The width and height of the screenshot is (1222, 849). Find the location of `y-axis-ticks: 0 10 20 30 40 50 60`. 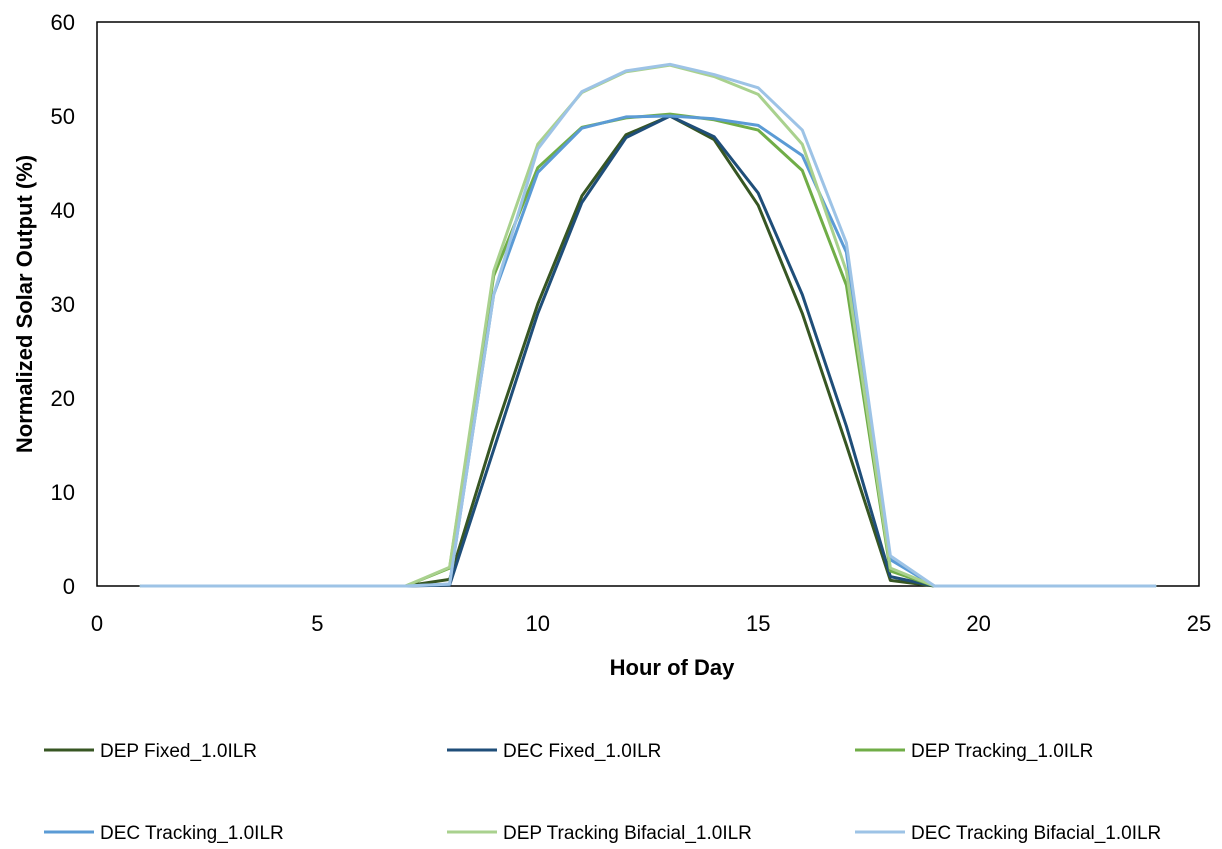

y-axis-ticks: 0 10 20 30 40 50 60 is located at coordinates (63, 304).